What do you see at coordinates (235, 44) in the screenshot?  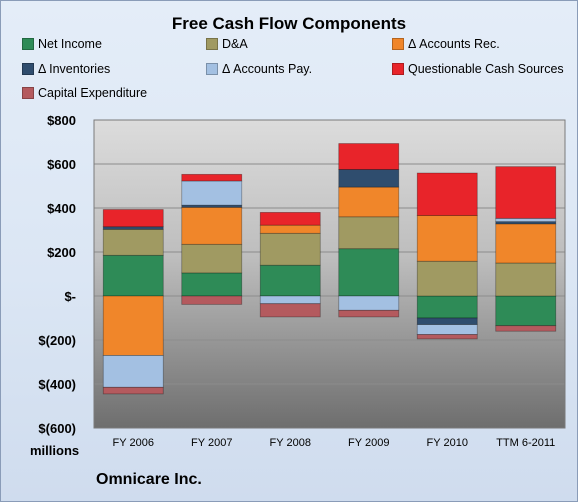 I see `legend-label: D&A` at bounding box center [235, 44].